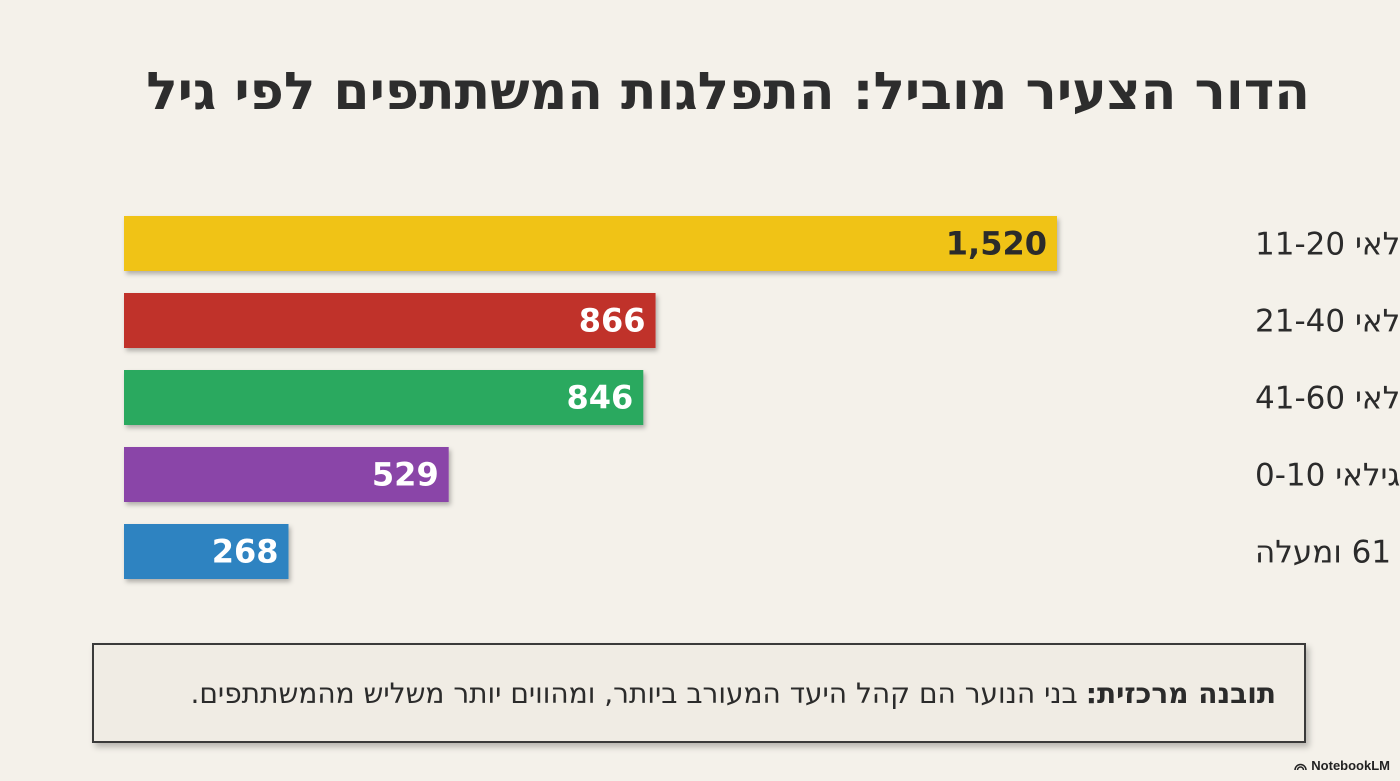 The width and height of the screenshot is (1400, 781). I want to click on category-label-1: גילאי 11-20, so click(1327, 245).